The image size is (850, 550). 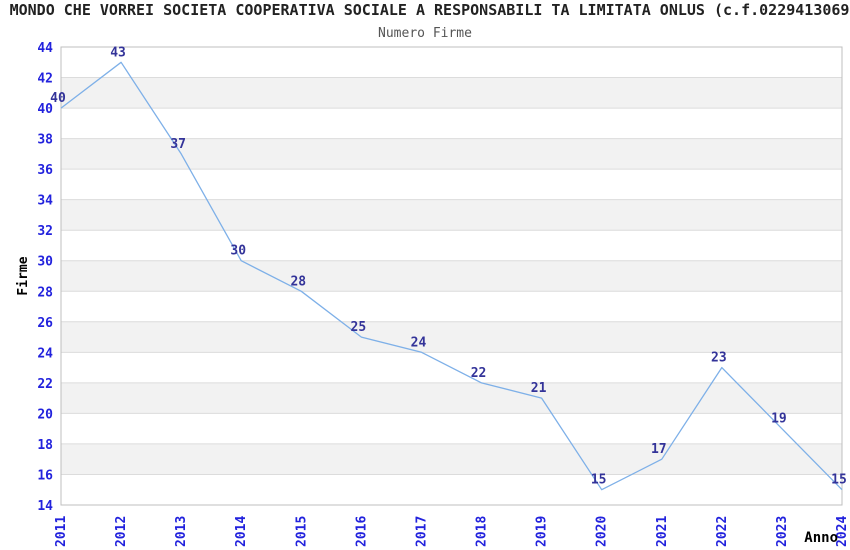 What do you see at coordinates (241, 531) in the screenshot?
I see `x-tick-label: 2014` at bounding box center [241, 531].